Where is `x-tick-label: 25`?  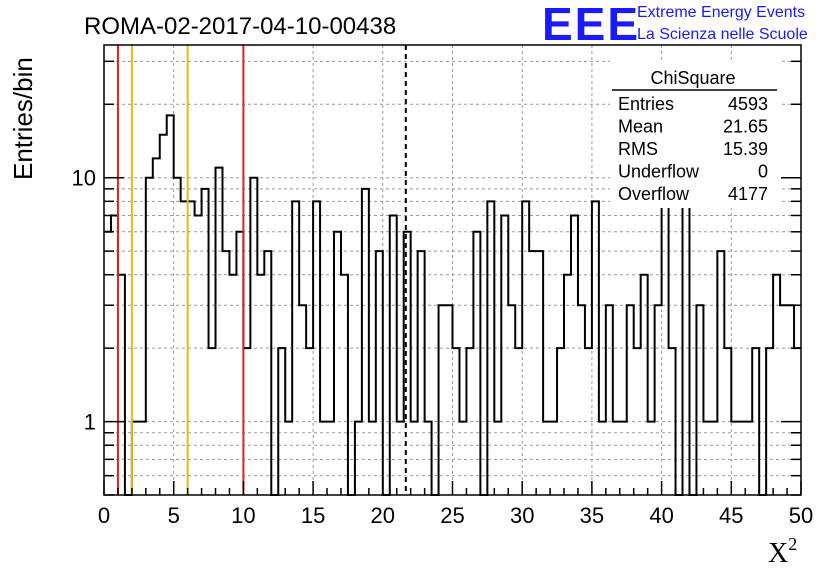
x-tick-label: 25 is located at coordinates (452, 515).